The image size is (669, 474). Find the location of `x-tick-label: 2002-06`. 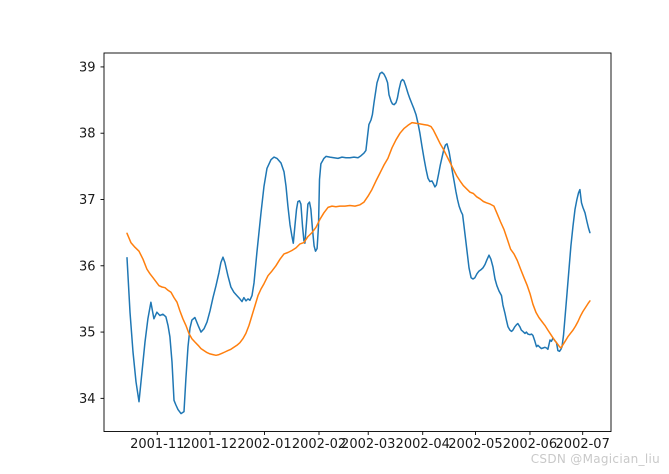

x-tick-label: 2002-06 is located at coordinates (530, 444).